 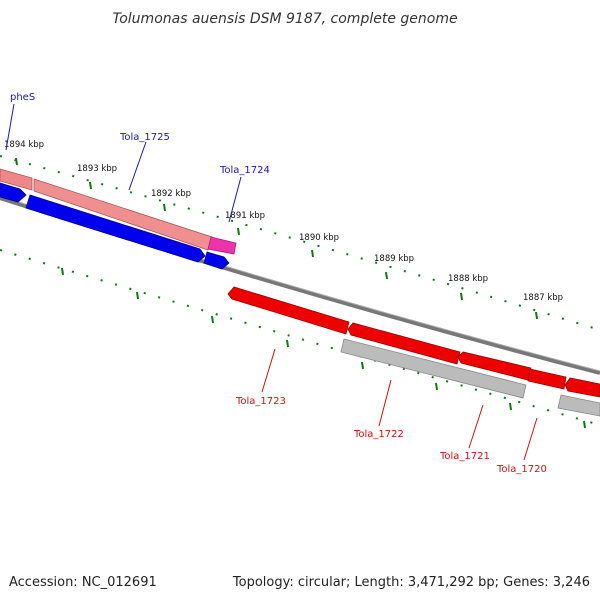 What do you see at coordinates (244, 170) in the screenshot?
I see `gene-label-tola-1724: Tola_1724` at bounding box center [244, 170].